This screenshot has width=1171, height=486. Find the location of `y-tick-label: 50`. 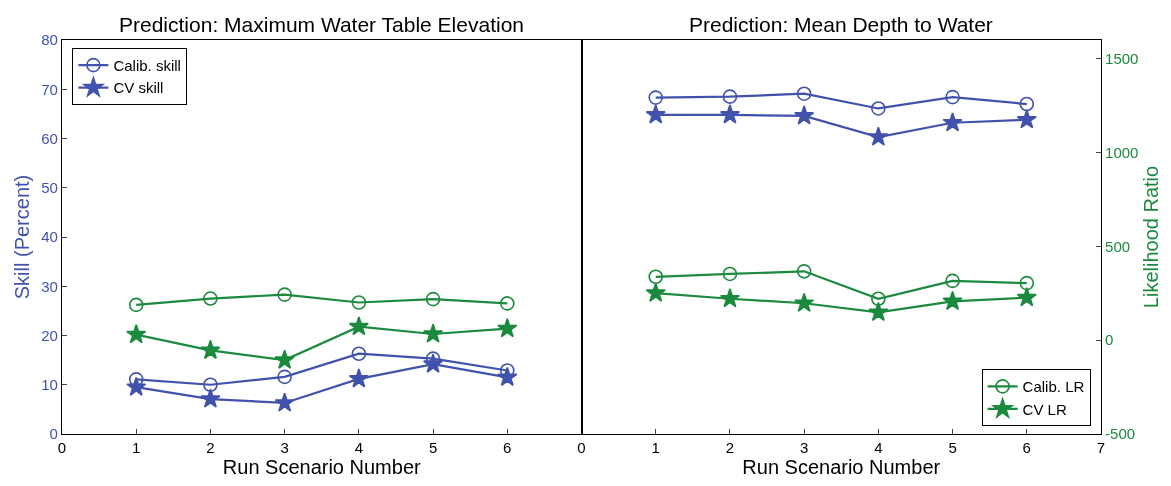

y-tick-label: 50 is located at coordinates (49, 187).